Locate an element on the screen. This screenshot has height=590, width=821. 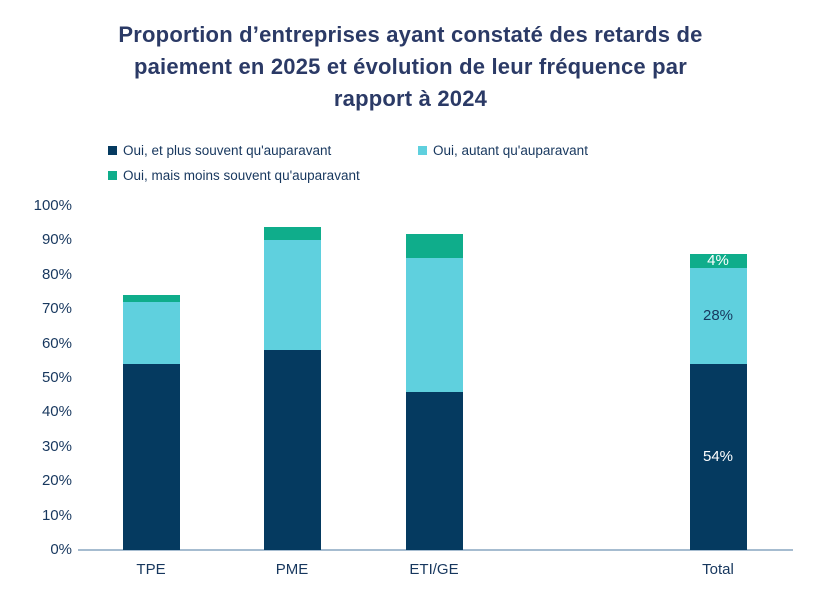
legend-swatch-dark-blue is located at coordinates (112, 150).